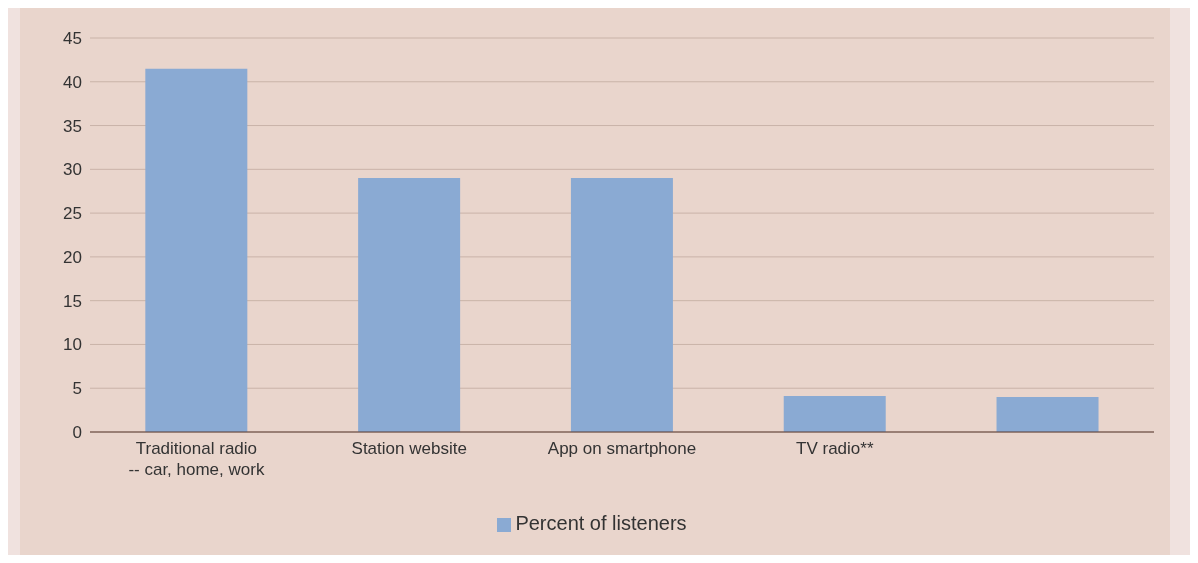 Image resolution: width=1198 pixels, height=563 pixels. I want to click on y-tick-label: 10, so click(72, 345).